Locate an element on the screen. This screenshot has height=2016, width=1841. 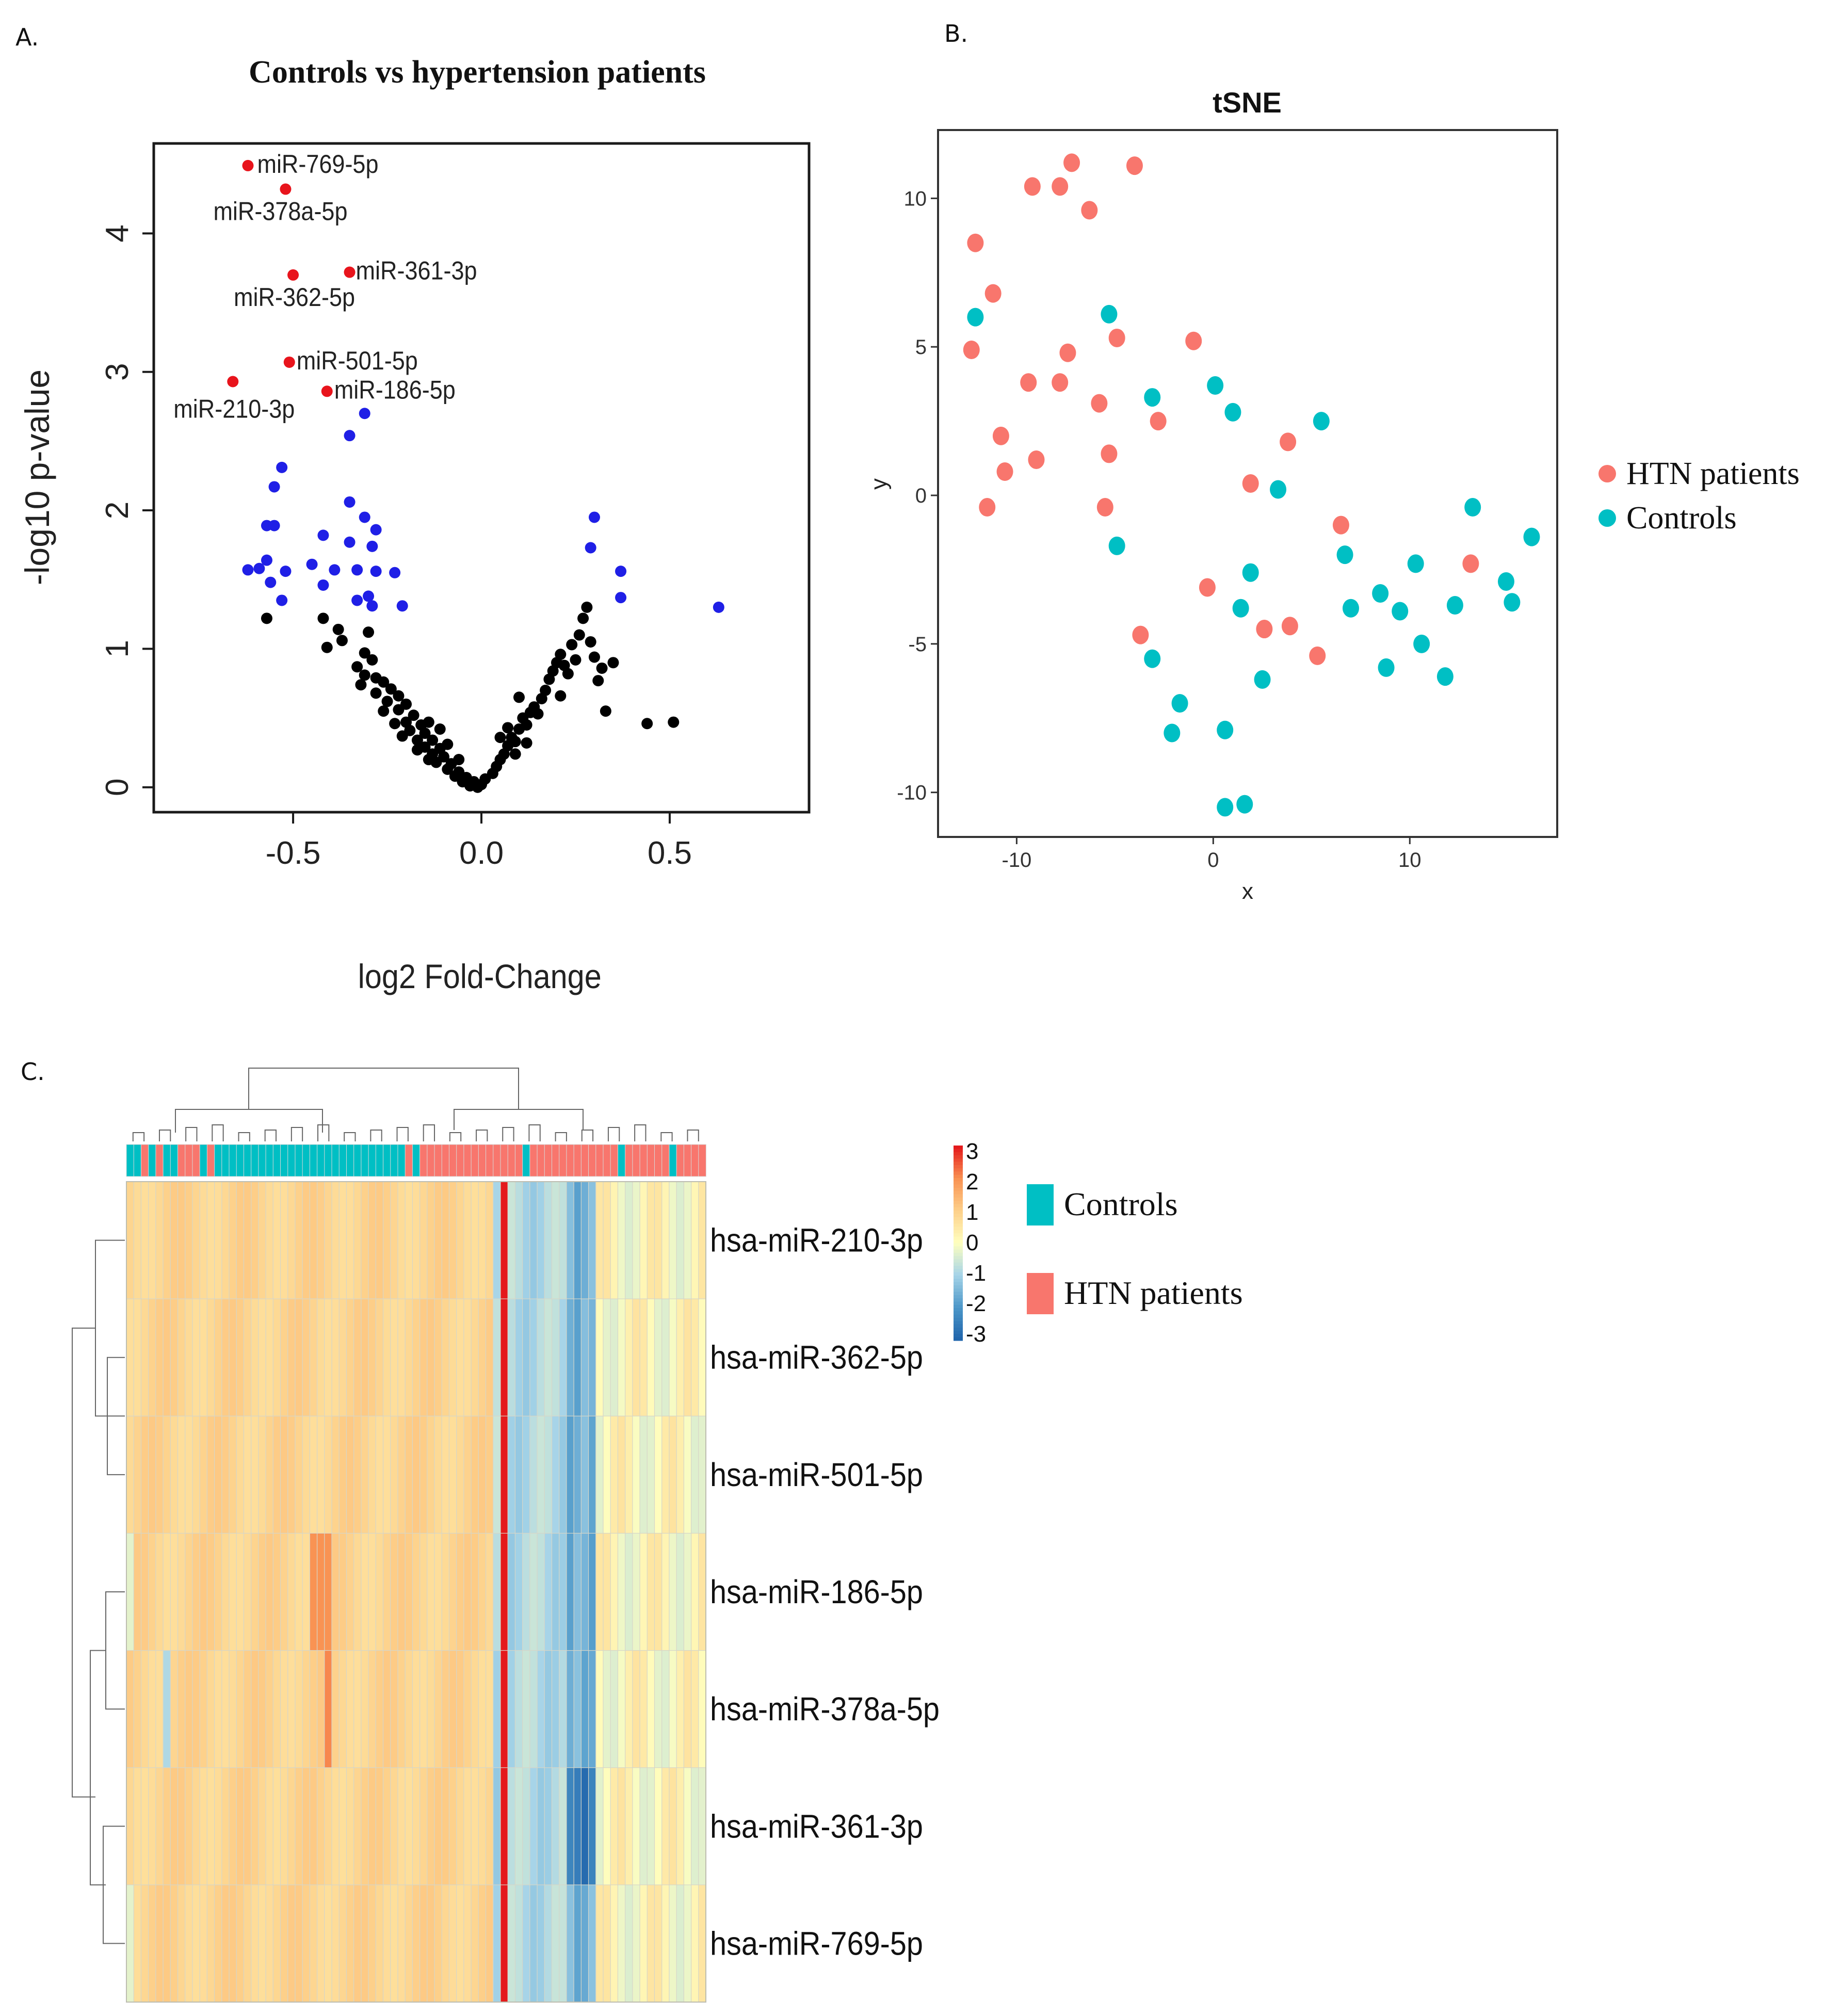
tsne-control-point is located at coordinates (1344, 555).